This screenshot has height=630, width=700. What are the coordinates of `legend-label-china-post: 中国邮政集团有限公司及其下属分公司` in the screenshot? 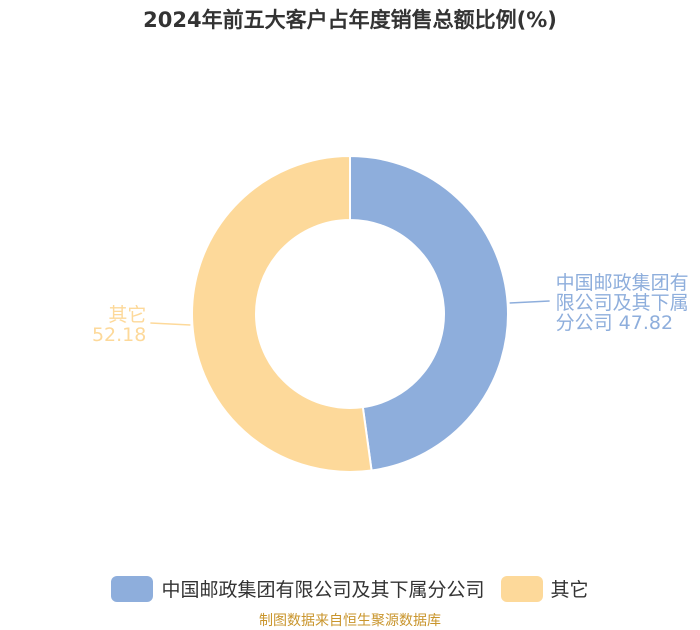 It's located at (323, 590).